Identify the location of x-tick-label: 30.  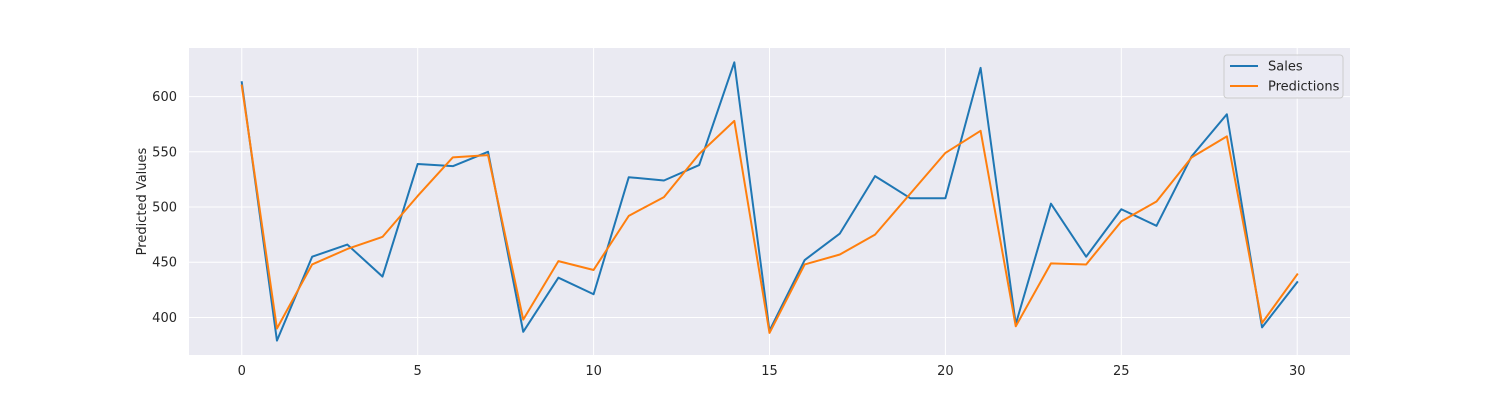
(1297, 371).